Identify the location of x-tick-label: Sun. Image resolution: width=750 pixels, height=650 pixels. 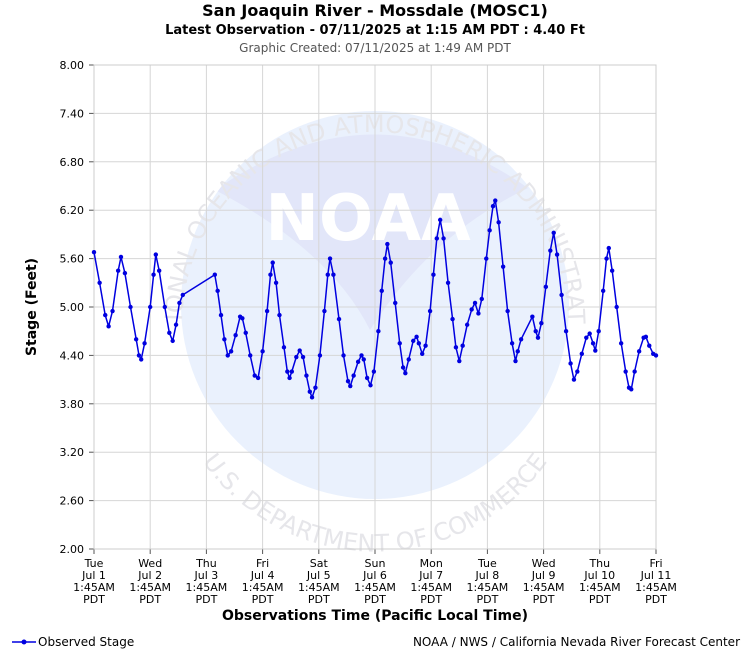
(375, 563).